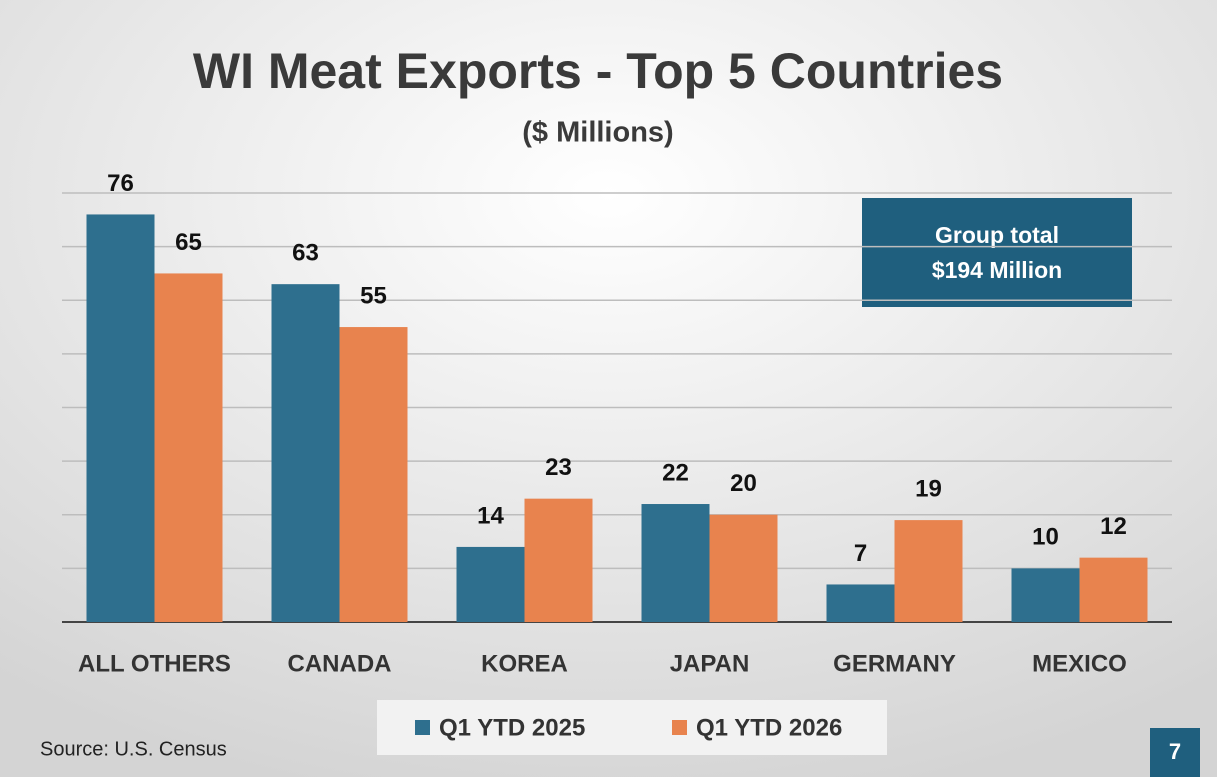 The image size is (1217, 777). I want to click on data-label: 7, so click(860, 553).